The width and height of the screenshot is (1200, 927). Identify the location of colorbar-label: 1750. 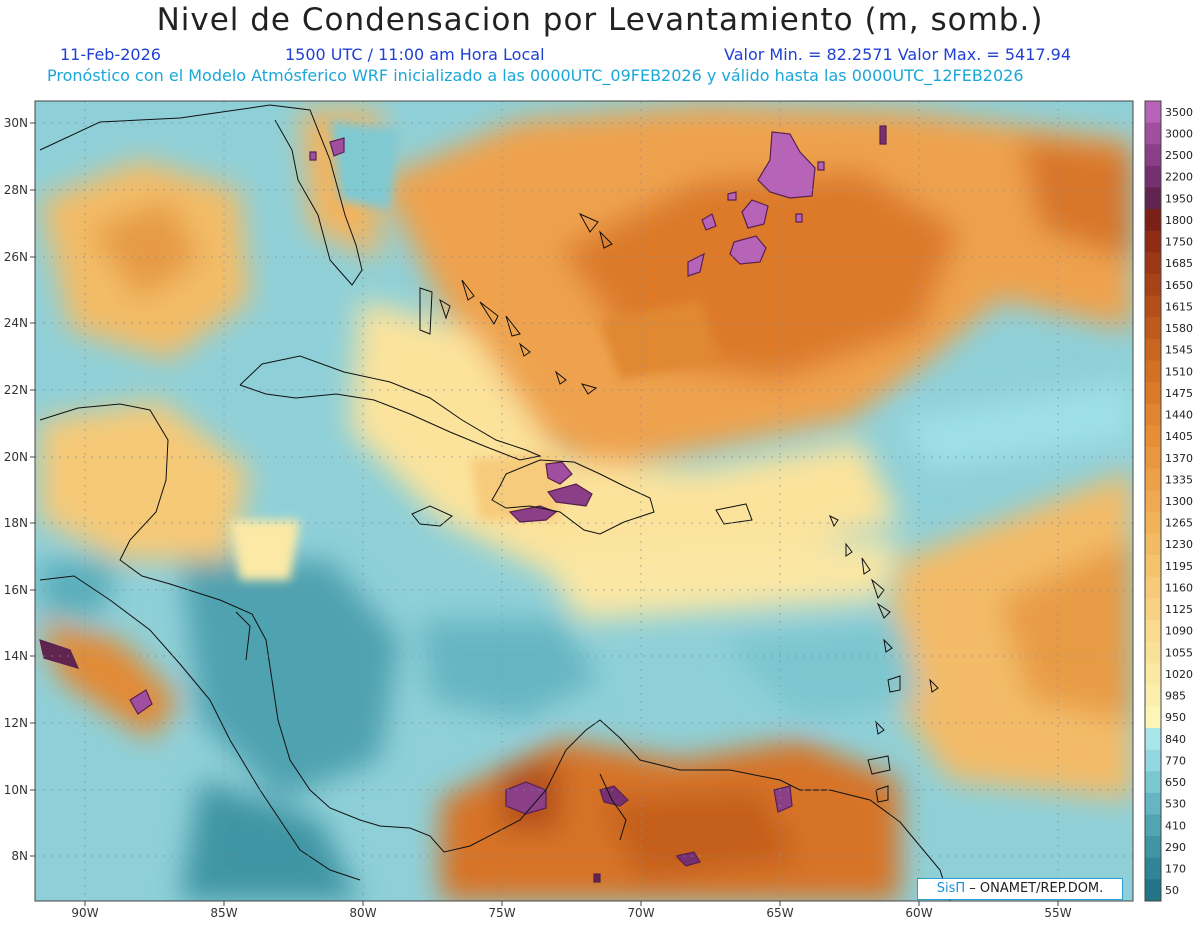
(1179, 242).